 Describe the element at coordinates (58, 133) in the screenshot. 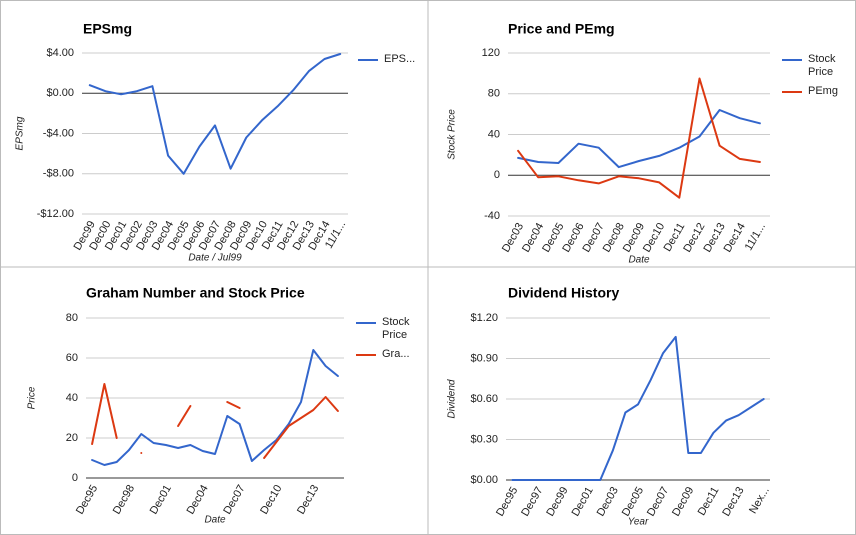

I see `y-tick-label: -$4.00` at that location.